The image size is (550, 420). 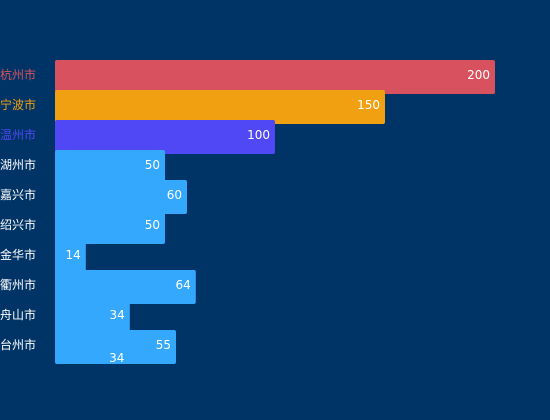 I want to click on category-label-2: 温州市, so click(x=18, y=134).